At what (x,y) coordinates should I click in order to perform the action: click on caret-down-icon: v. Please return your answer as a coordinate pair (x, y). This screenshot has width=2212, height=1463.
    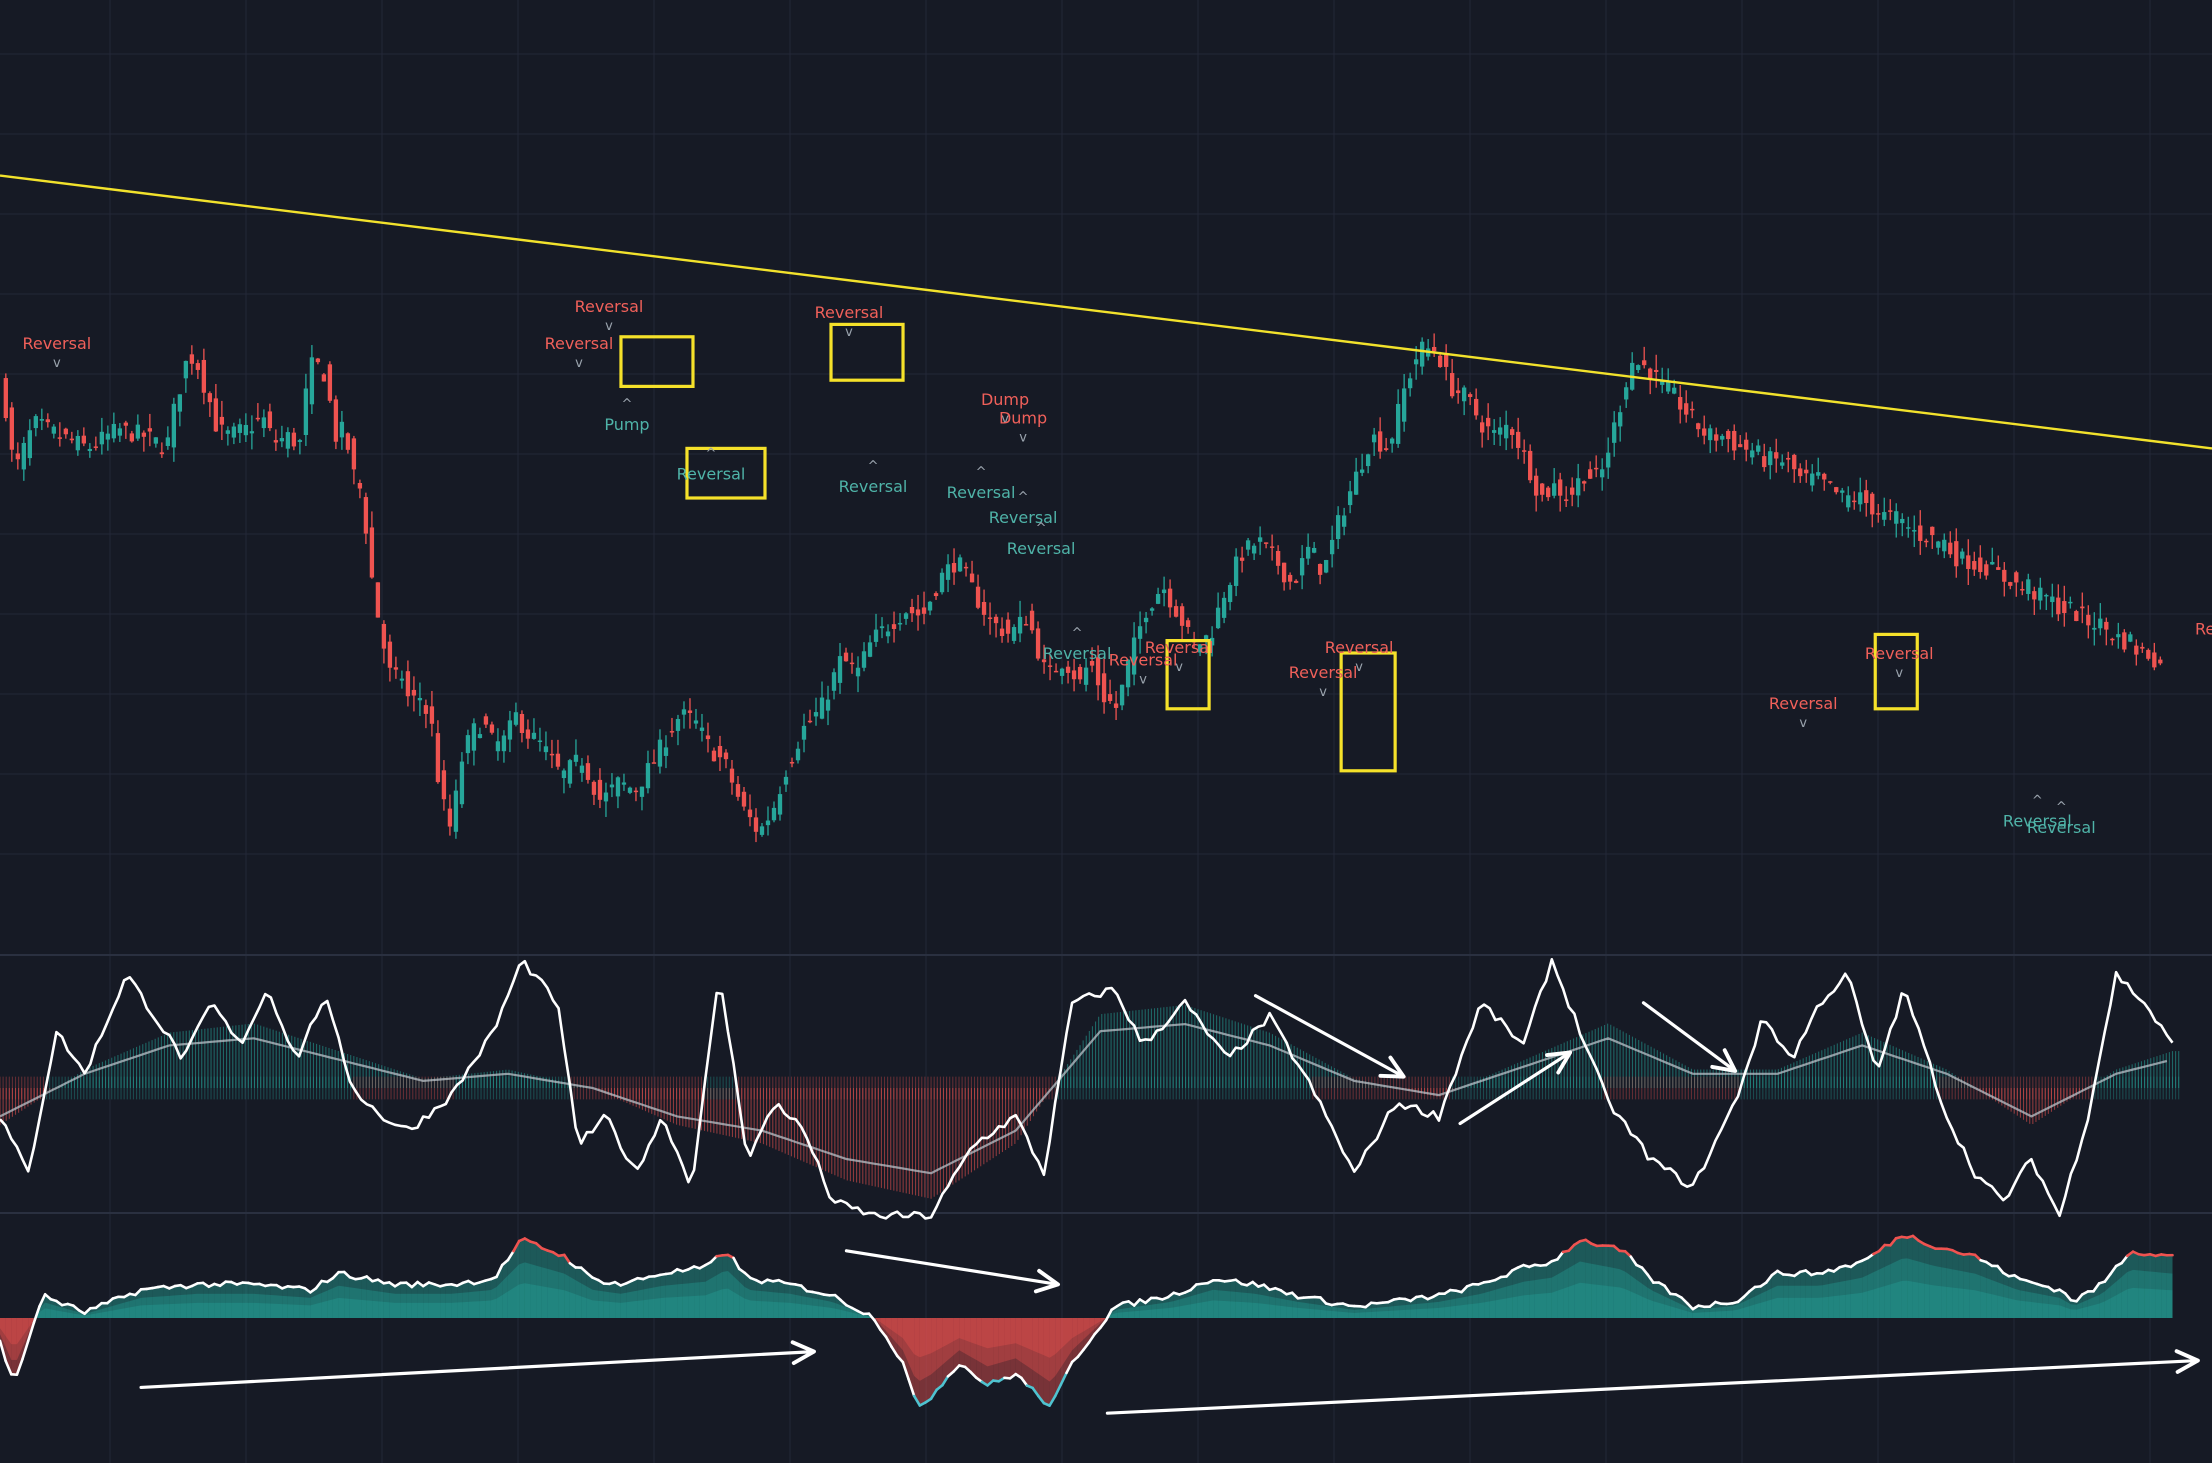
    Looking at the image, I should click on (609, 326).